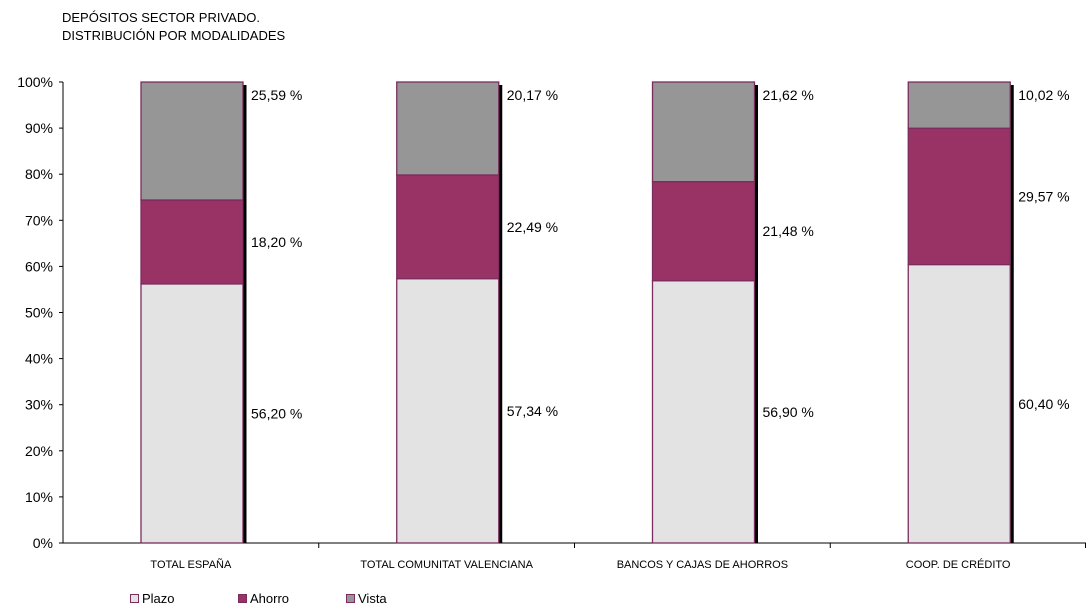 This screenshot has height=609, width=1086. I want to click on data-label-vista: 10,02 %, so click(1043, 95).